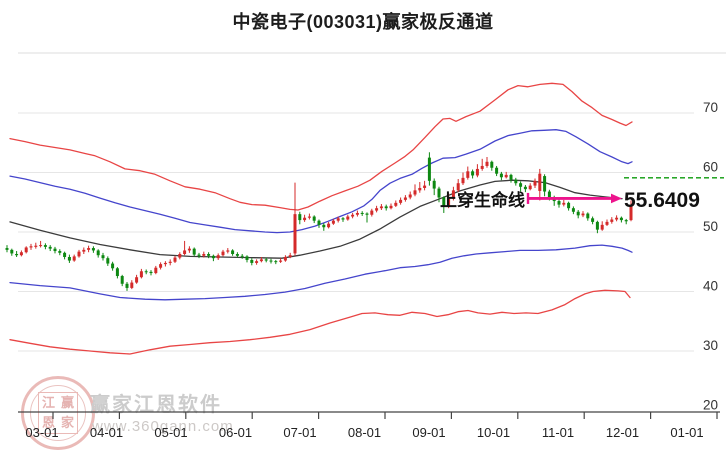  What do you see at coordinates (299, 432) in the screenshot?
I see `x-axis-label: 07-01` at bounding box center [299, 432].